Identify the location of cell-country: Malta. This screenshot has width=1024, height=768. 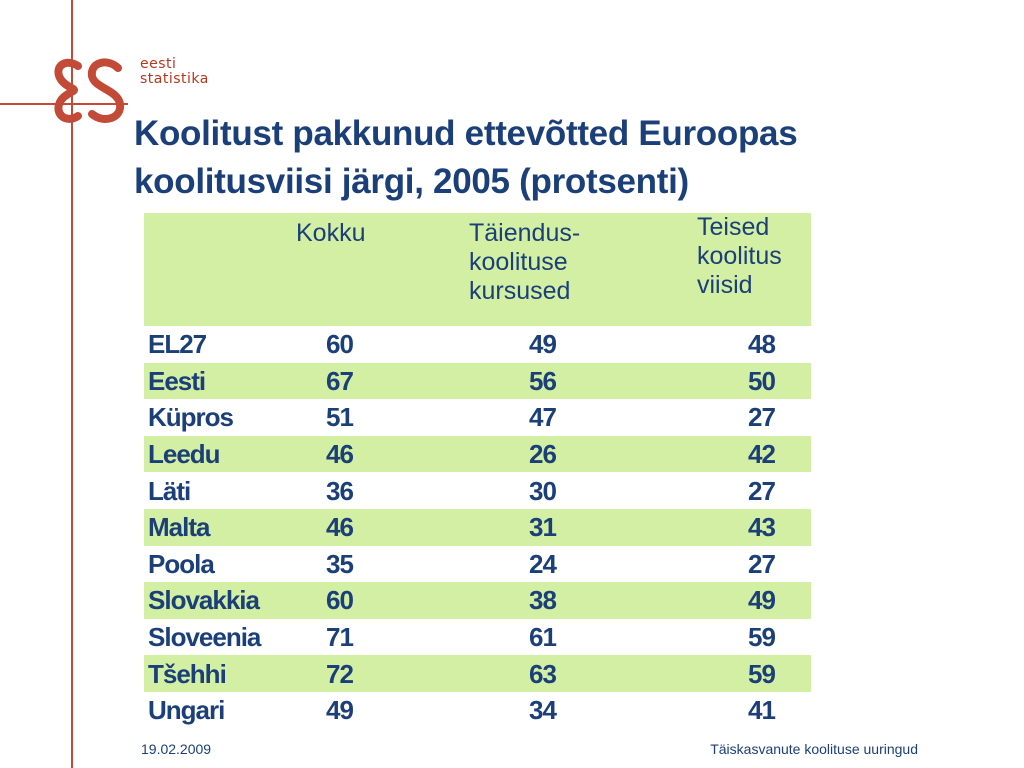
(179, 527).